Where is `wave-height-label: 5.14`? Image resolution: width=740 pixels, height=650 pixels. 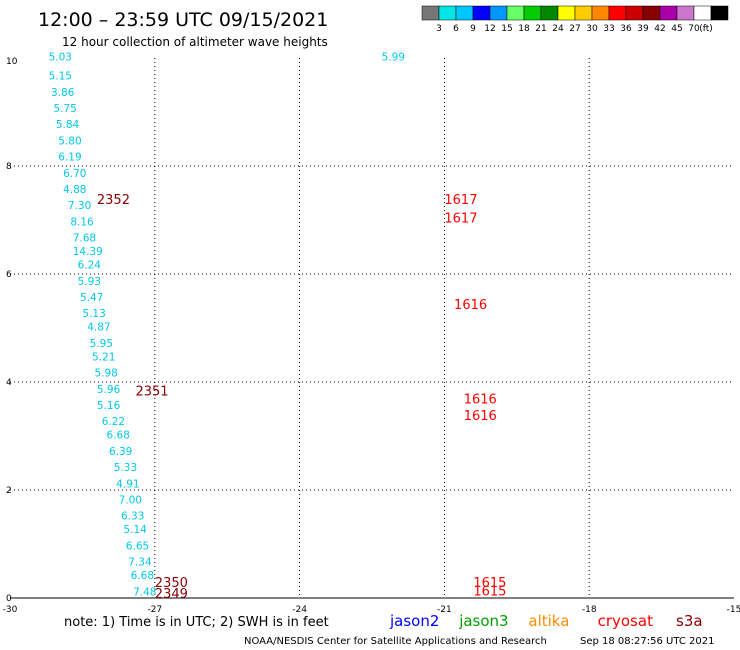
wave-height-label: 5.14 is located at coordinates (135, 530).